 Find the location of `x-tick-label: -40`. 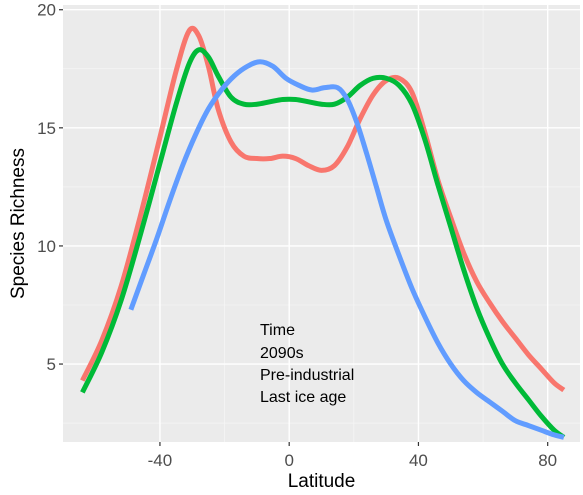

x-tick-label: -40 is located at coordinates (160, 460).